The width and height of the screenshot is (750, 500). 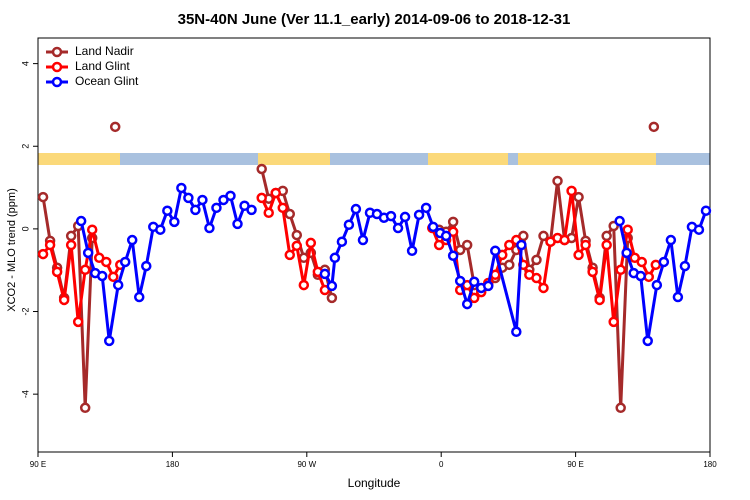 What do you see at coordinates (25, 312) in the screenshot?
I see `y-tick-label: -2` at bounding box center [25, 312].